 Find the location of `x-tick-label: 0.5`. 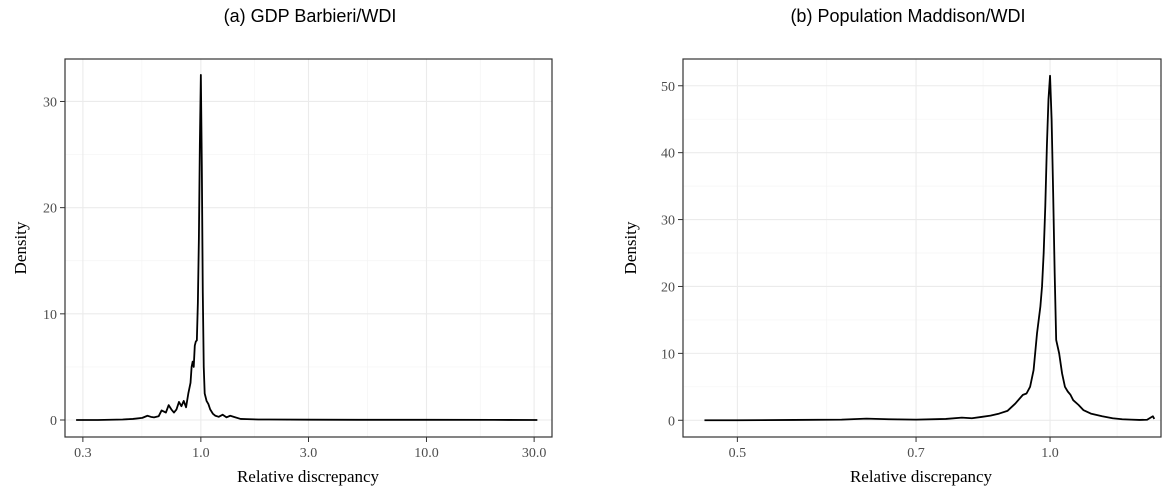

x-tick-label: 0.5 is located at coordinates (738, 453).